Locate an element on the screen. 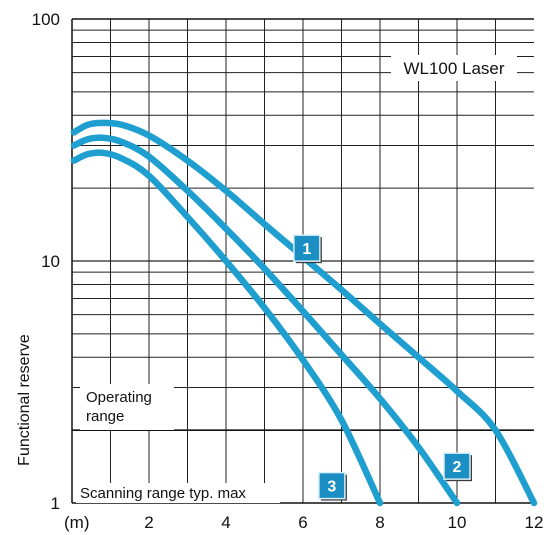 This screenshot has height=535, width=552. x-tick-label: 12 is located at coordinates (534, 522).